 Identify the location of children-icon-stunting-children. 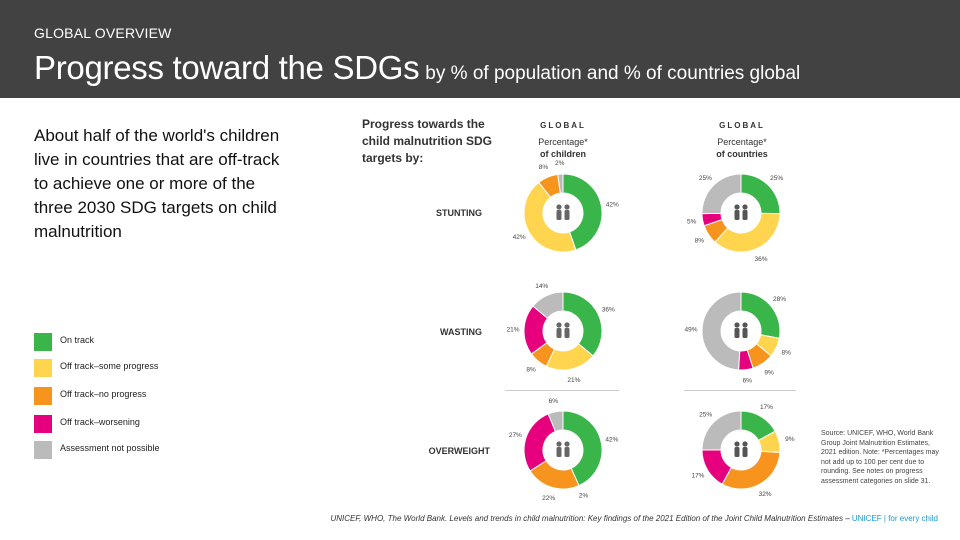
(563, 212).